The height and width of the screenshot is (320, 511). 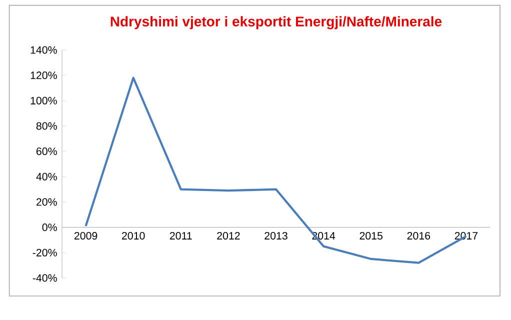 What do you see at coordinates (46, 126) in the screenshot?
I see `y-tick-label: 80%` at bounding box center [46, 126].